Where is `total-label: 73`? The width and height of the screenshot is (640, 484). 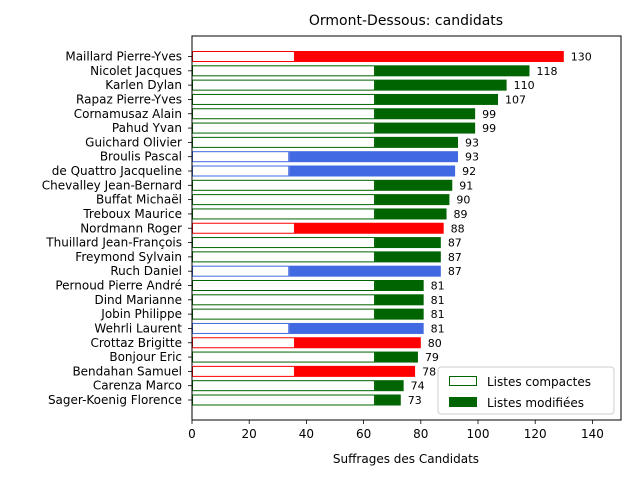
total-label: 73 is located at coordinates (415, 400).